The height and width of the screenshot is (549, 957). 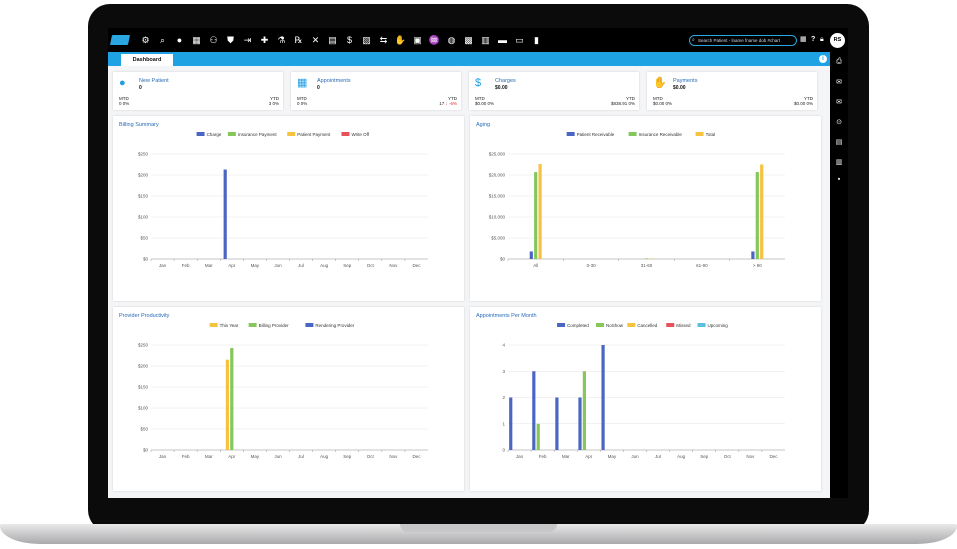 I want to click on y-tick-label: $250, so click(x=143, y=345).